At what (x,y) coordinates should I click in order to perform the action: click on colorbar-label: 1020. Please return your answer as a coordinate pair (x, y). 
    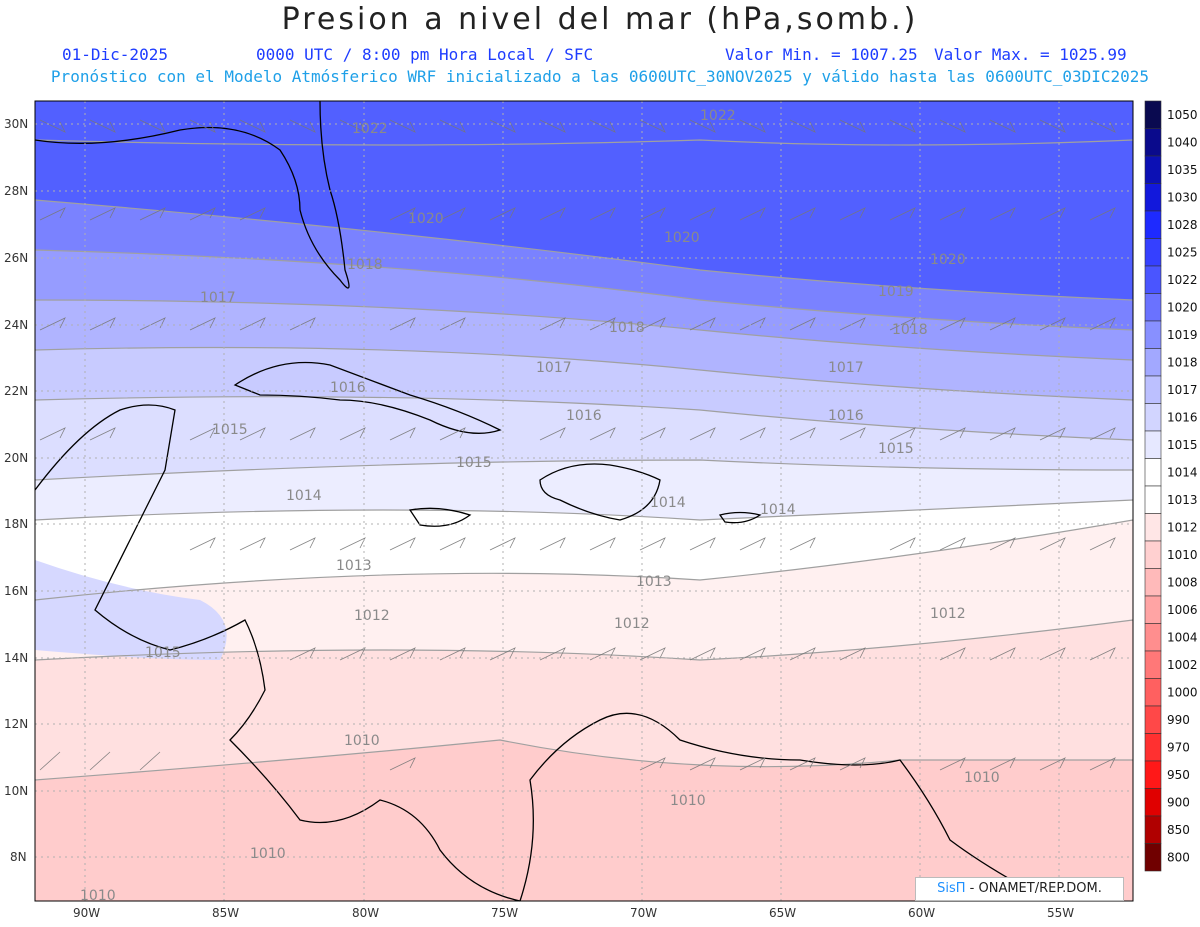
    Looking at the image, I should click on (1182, 307).